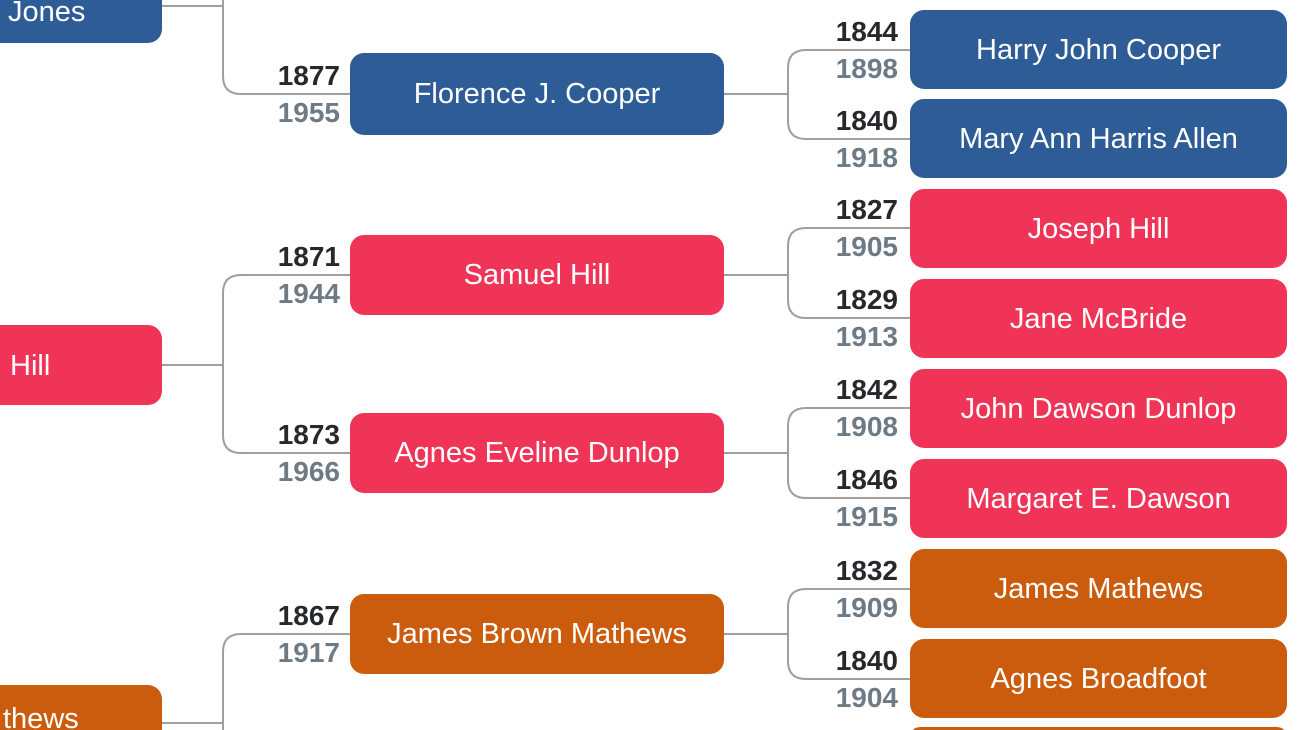 Image resolution: width=1306 pixels, height=730 pixels. What do you see at coordinates (81, 365) in the screenshot?
I see `node-hill: Hill` at bounding box center [81, 365].